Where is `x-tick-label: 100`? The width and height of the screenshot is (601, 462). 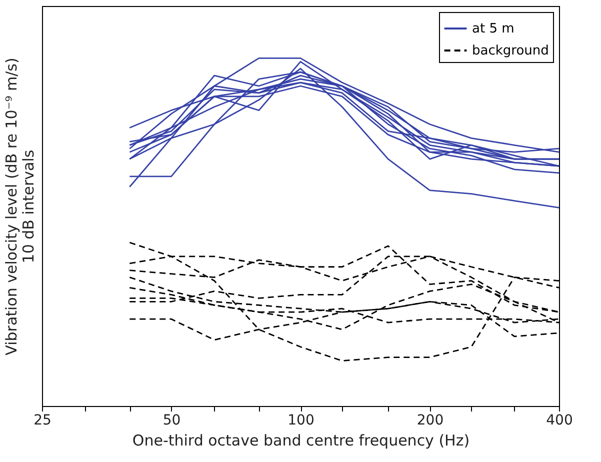 x-tick-label: 100 is located at coordinates (301, 420).